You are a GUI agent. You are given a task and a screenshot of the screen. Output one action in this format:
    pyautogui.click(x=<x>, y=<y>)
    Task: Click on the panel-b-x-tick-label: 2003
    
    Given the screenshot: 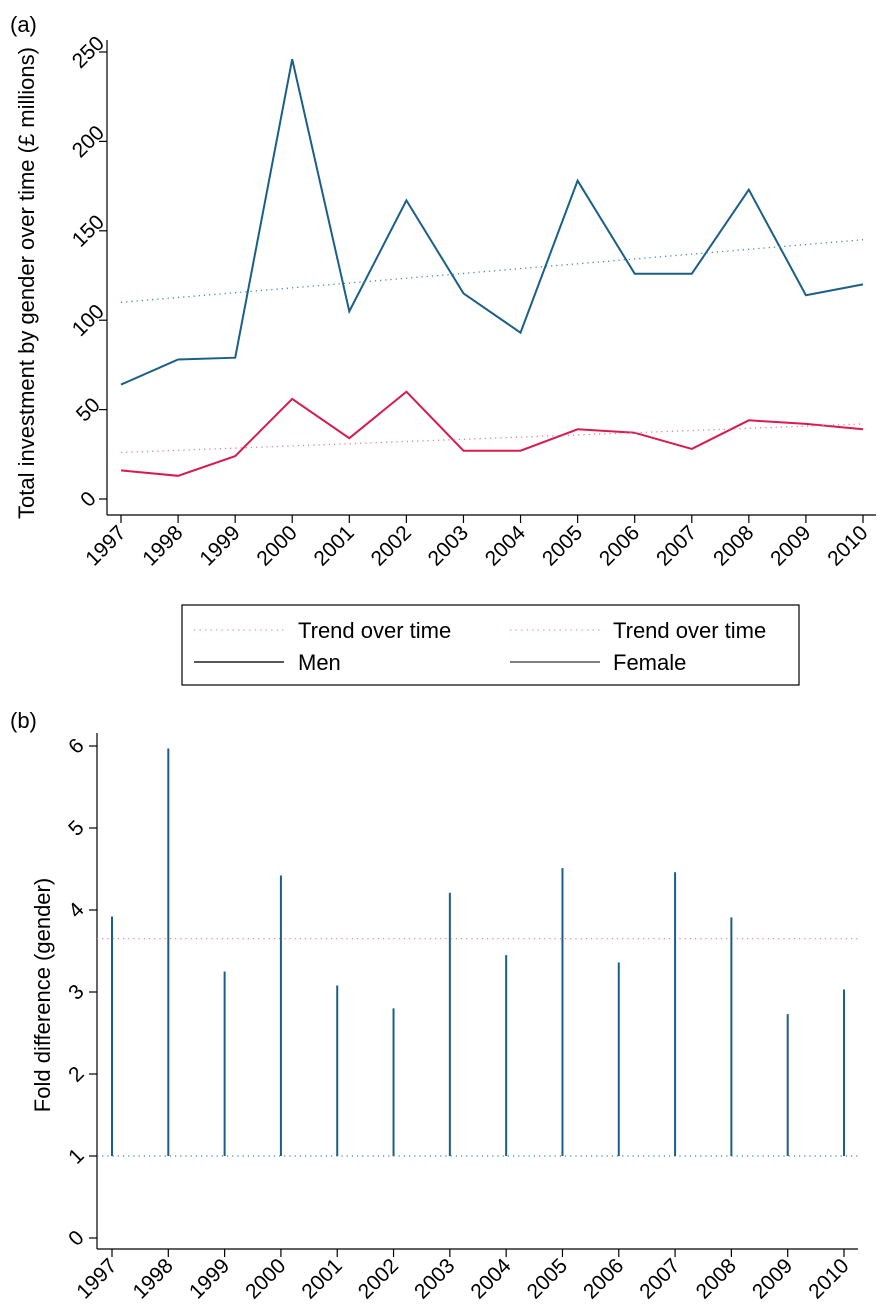 What is the action you would take?
    pyautogui.click(x=434, y=1278)
    